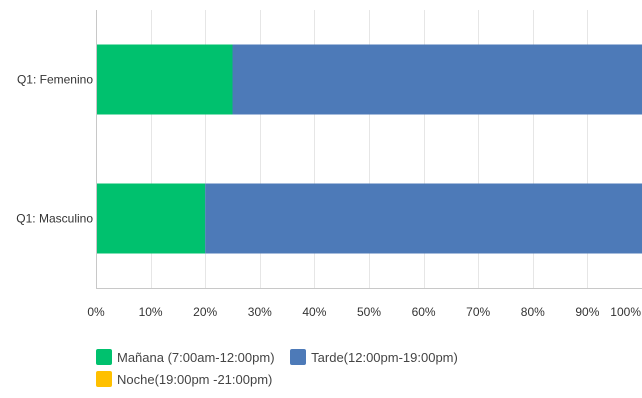  What do you see at coordinates (104, 379) in the screenshot?
I see `legend-swatch-noche` at bounding box center [104, 379].